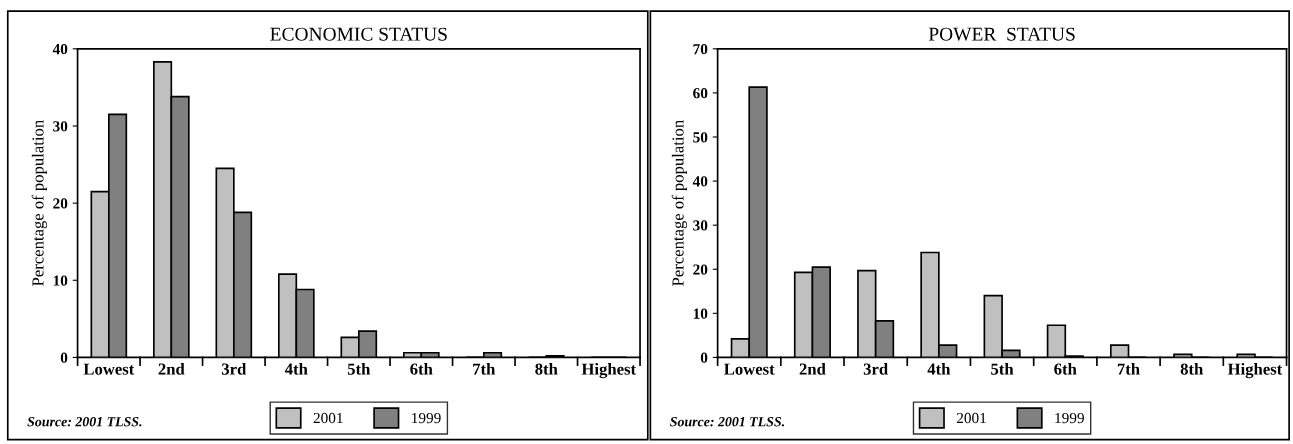 The width and height of the screenshot is (1293, 444). Describe the element at coordinates (358, 34) in the screenshot. I see `chart-title: ECONOMIC STATUS` at that location.